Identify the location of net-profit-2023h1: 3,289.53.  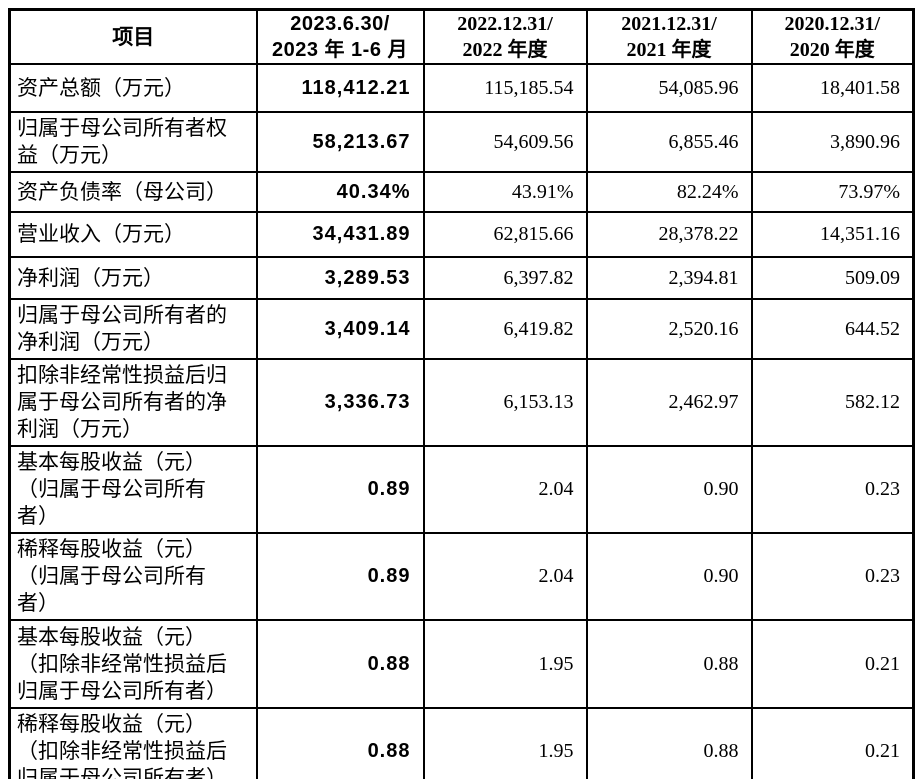
(340, 278).